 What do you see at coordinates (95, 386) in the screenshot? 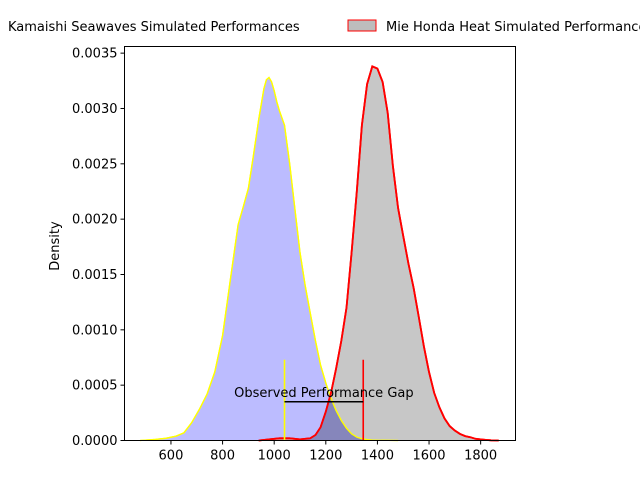
I see `y-tick-label: 0.0005` at bounding box center [95, 386].